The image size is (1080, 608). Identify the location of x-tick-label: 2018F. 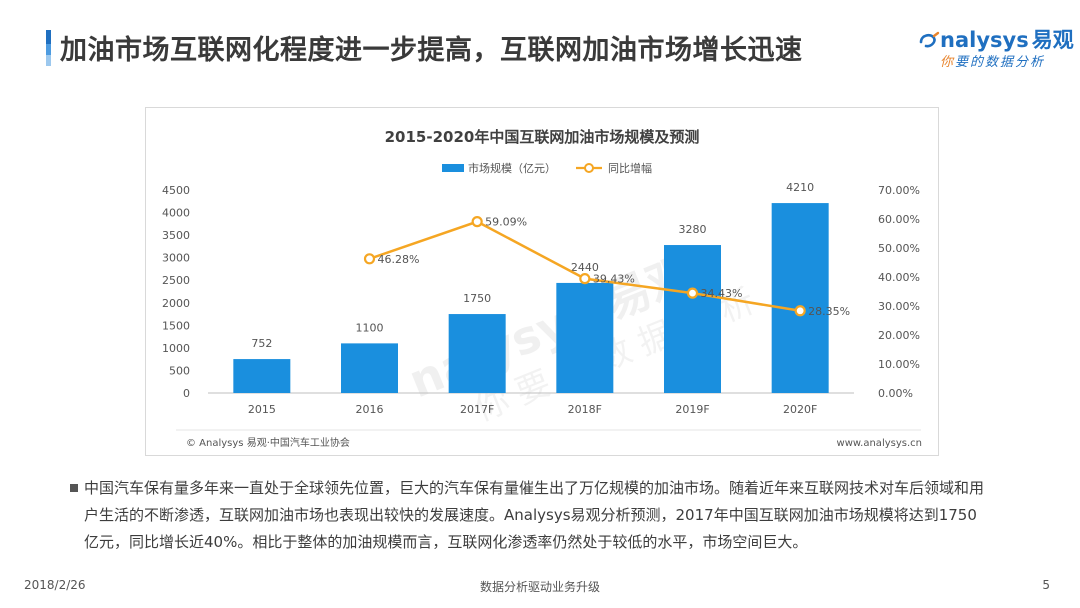
(585, 409).